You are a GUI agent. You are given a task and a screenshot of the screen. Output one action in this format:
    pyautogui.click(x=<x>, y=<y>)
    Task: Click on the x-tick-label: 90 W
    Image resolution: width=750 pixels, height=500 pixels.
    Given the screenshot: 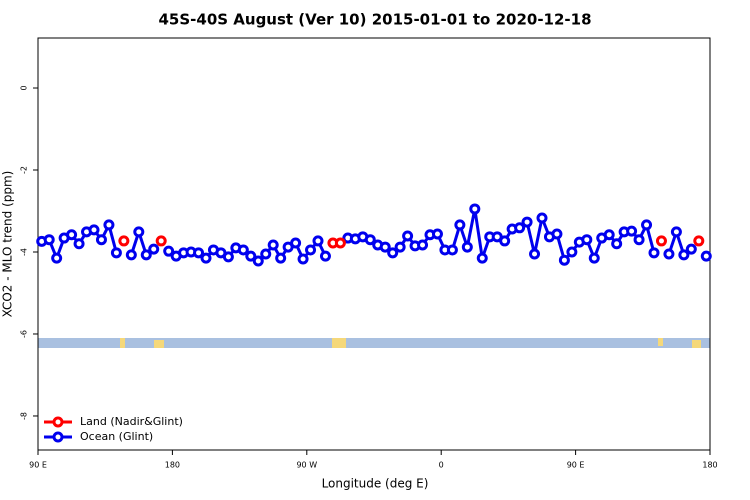 What is the action you would take?
    pyautogui.click(x=306, y=465)
    